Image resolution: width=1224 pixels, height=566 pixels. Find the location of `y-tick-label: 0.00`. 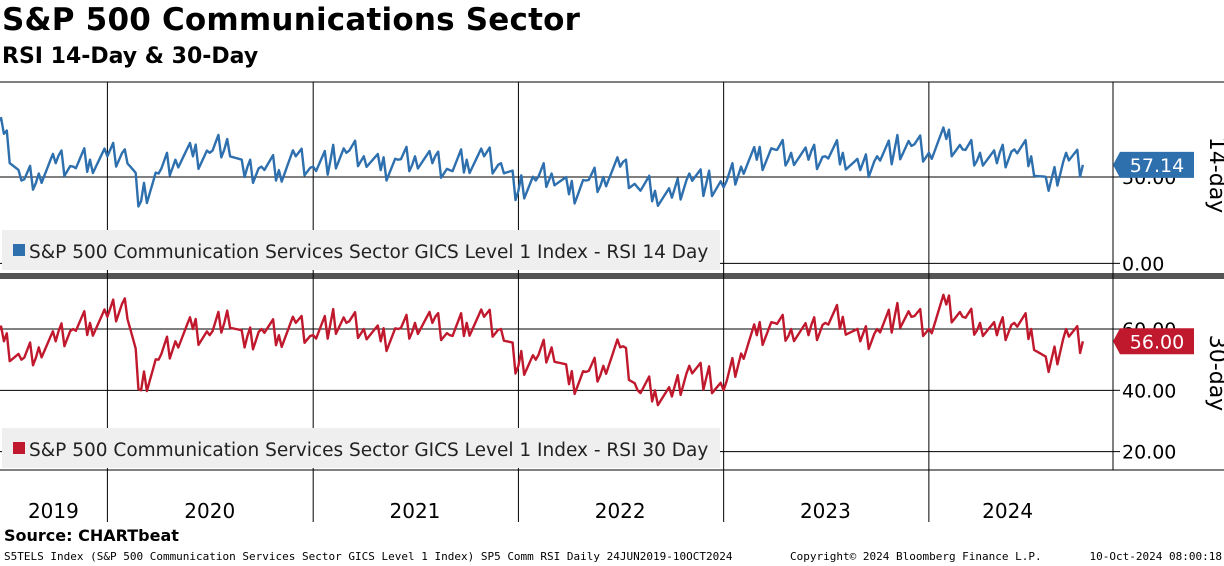

y-tick-label: 0.00 is located at coordinates (1143, 264).